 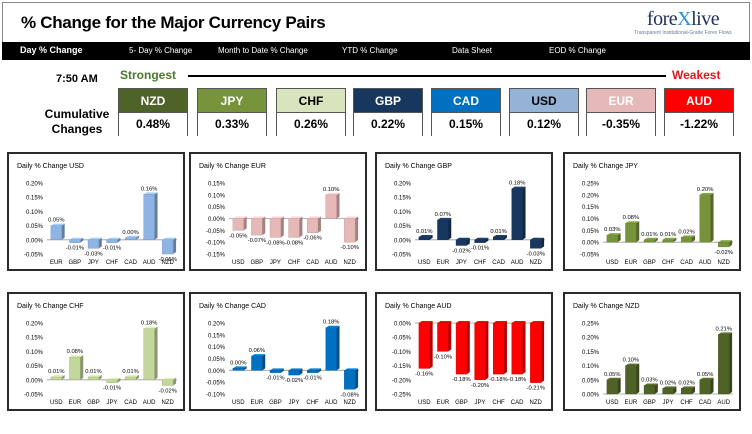 I want to click on page-title: % Change for the Major Currency Pairs, so click(x=173, y=22).